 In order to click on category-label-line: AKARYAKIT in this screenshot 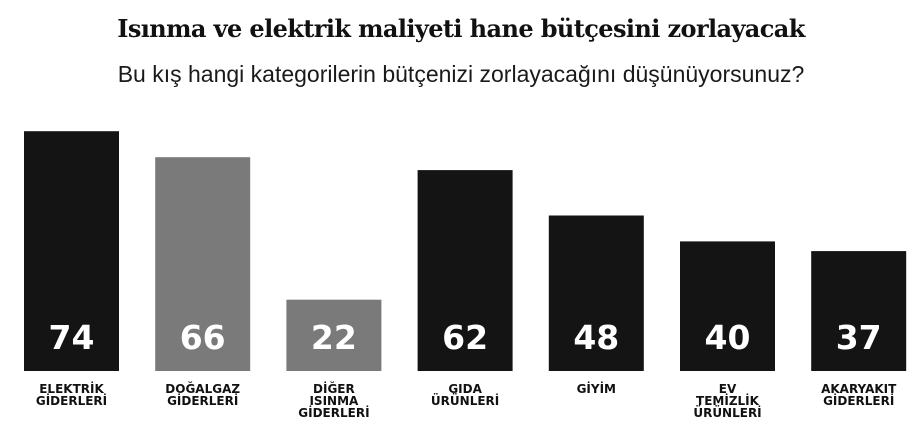, I will do `click(859, 389)`.